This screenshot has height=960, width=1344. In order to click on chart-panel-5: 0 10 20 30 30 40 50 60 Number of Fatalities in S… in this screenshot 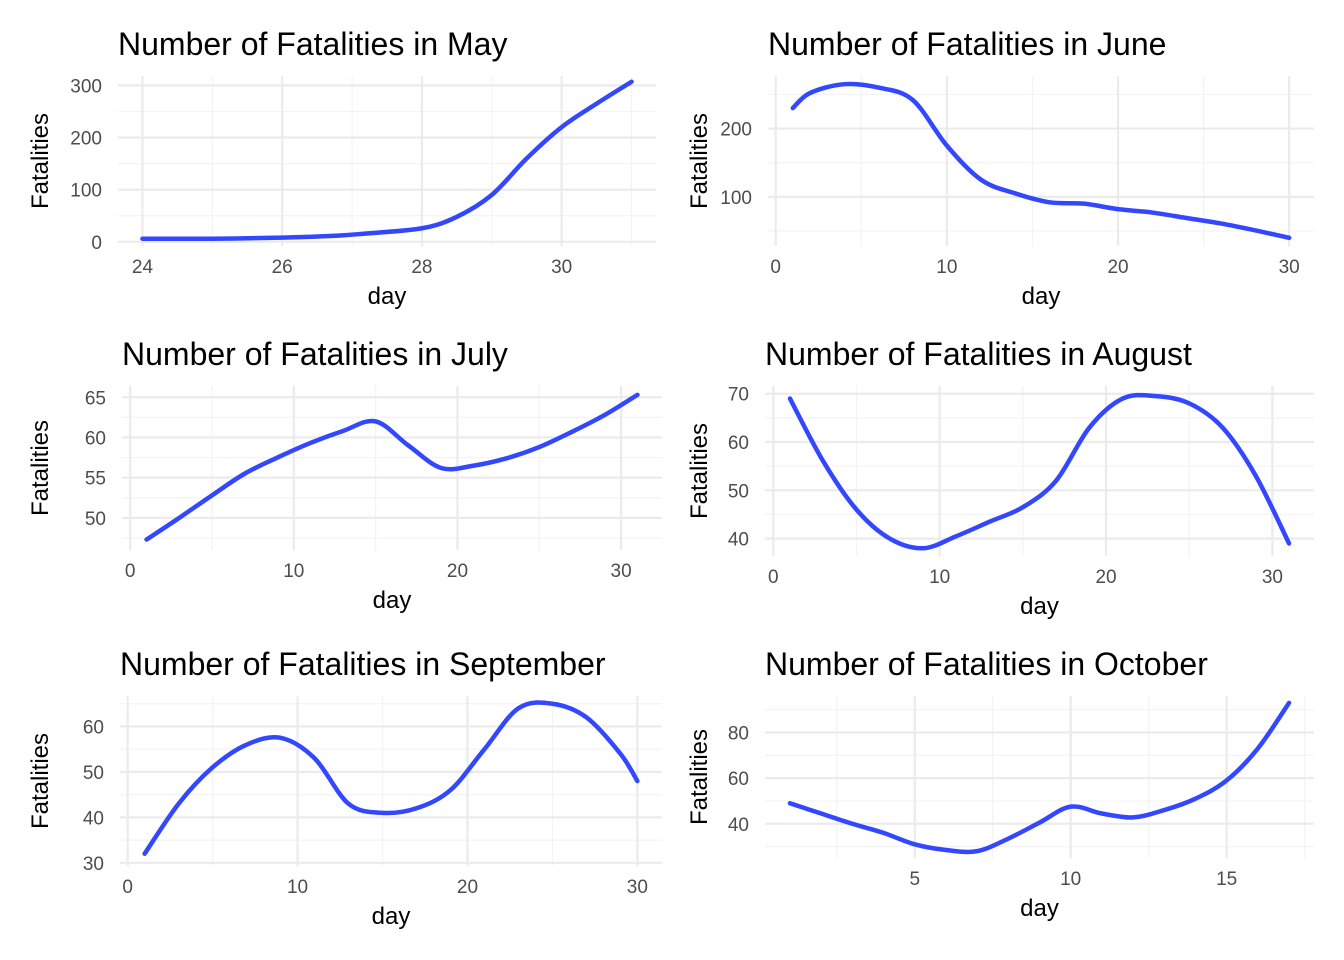, I will do `click(344, 788)`.